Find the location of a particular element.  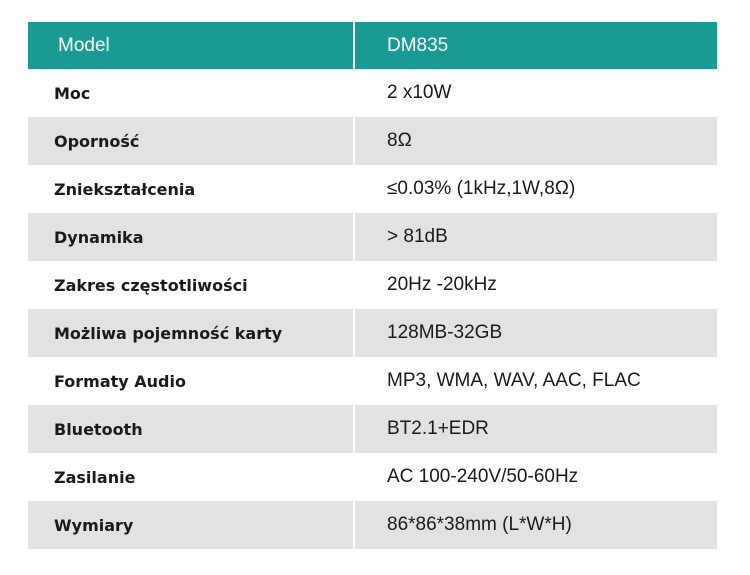

spec-label: Dynamika is located at coordinates (191, 237).